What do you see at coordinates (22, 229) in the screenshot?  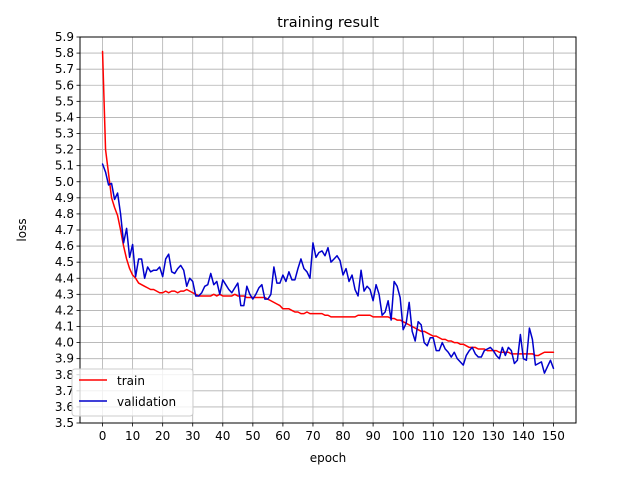 I see `y-axis-label: loss` at bounding box center [22, 229].